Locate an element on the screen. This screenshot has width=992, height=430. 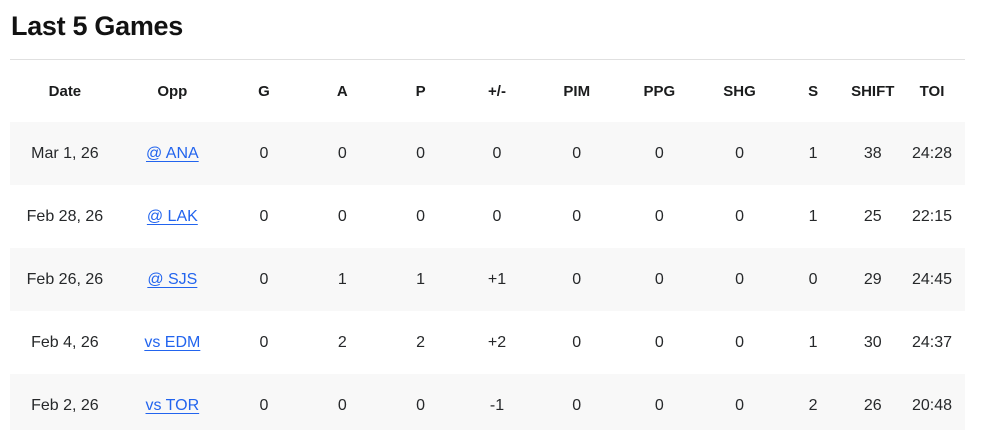
opp-link: @ ANA is located at coordinates (172, 153).